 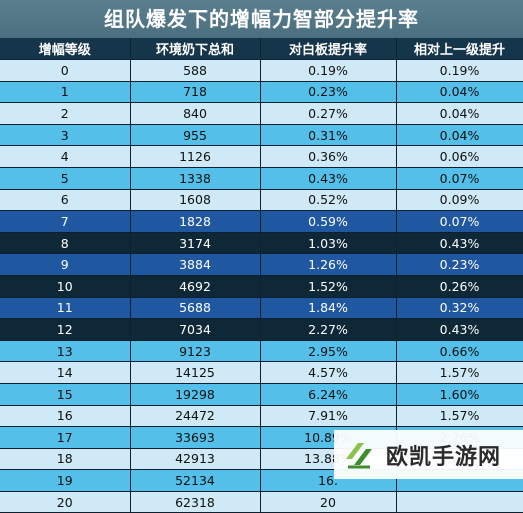 I want to click on table-row: 11 5688 1.84% 0.32%, so click(x=261, y=308).